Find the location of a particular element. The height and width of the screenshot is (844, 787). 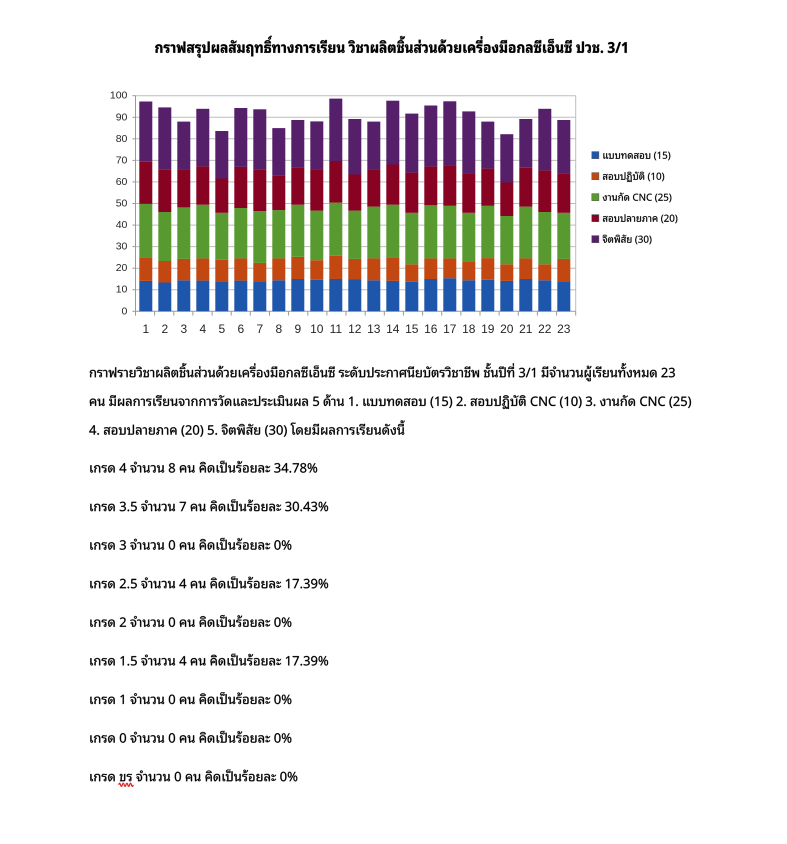

svg-text: 80 is located at coordinates (122, 139).